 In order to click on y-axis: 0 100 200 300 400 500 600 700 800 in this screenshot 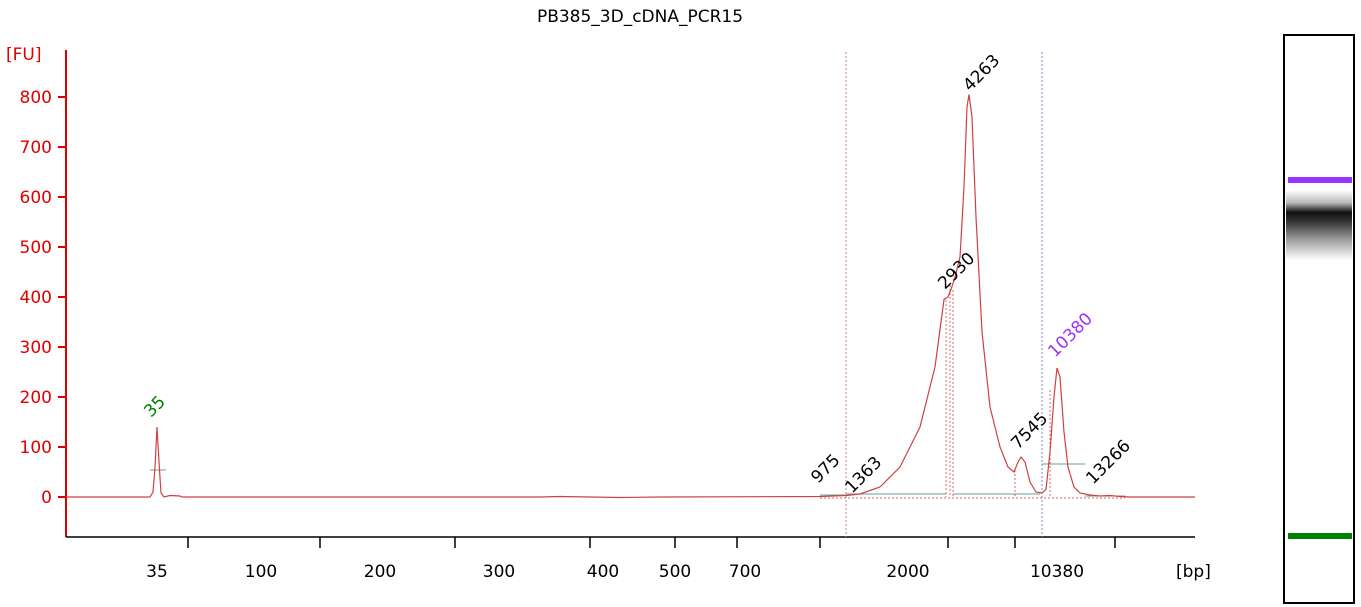, I will do `click(43, 293)`.